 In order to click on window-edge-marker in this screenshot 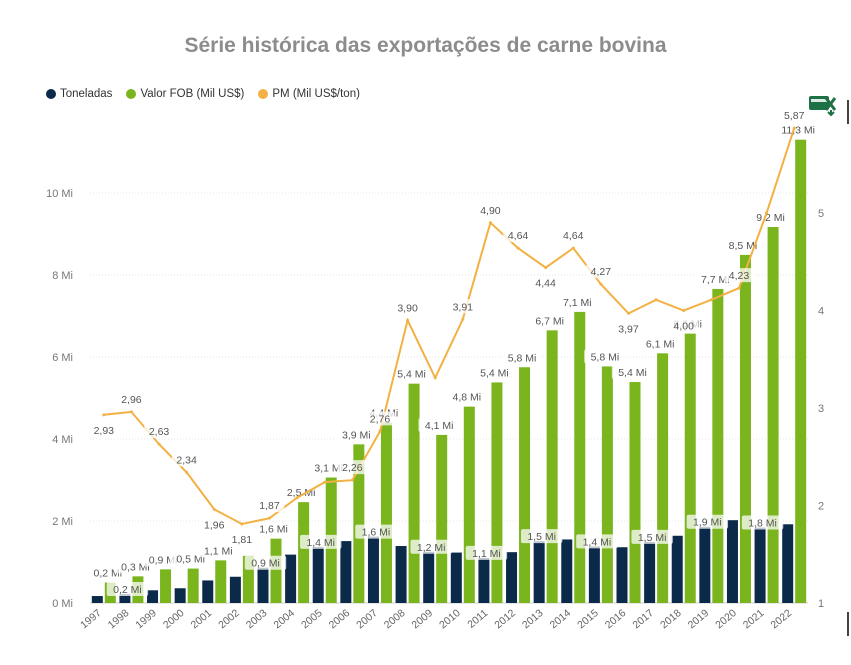, I will do `click(848, 112)`.